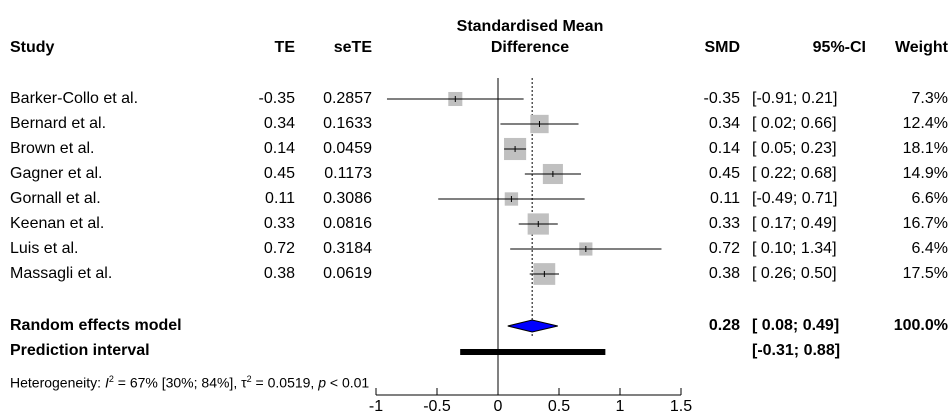  What do you see at coordinates (347, 248) in the screenshot?
I see `study-sete: 0.3184` at bounding box center [347, 248].